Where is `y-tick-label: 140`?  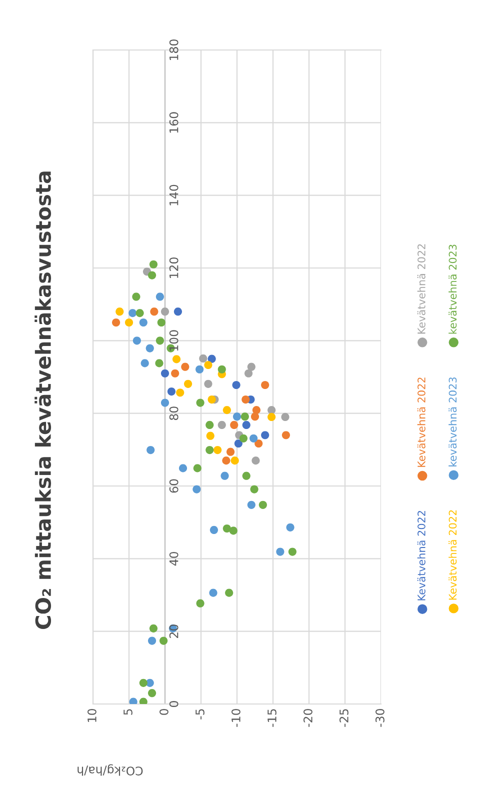
y-tick-label: 140 is located at coordinates (173, 195).